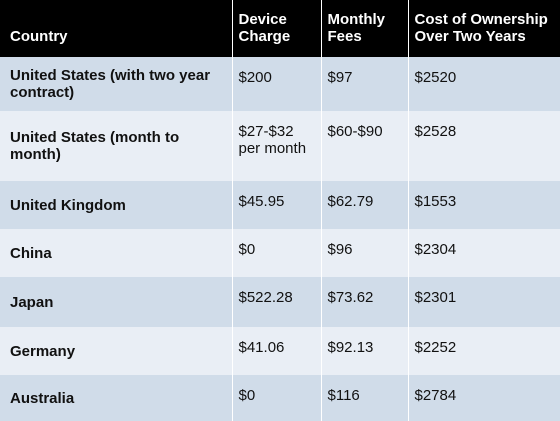 The height and width of the screenshot is (421, 560). I want to click on value-cell: $522.28, so click(276, 302).